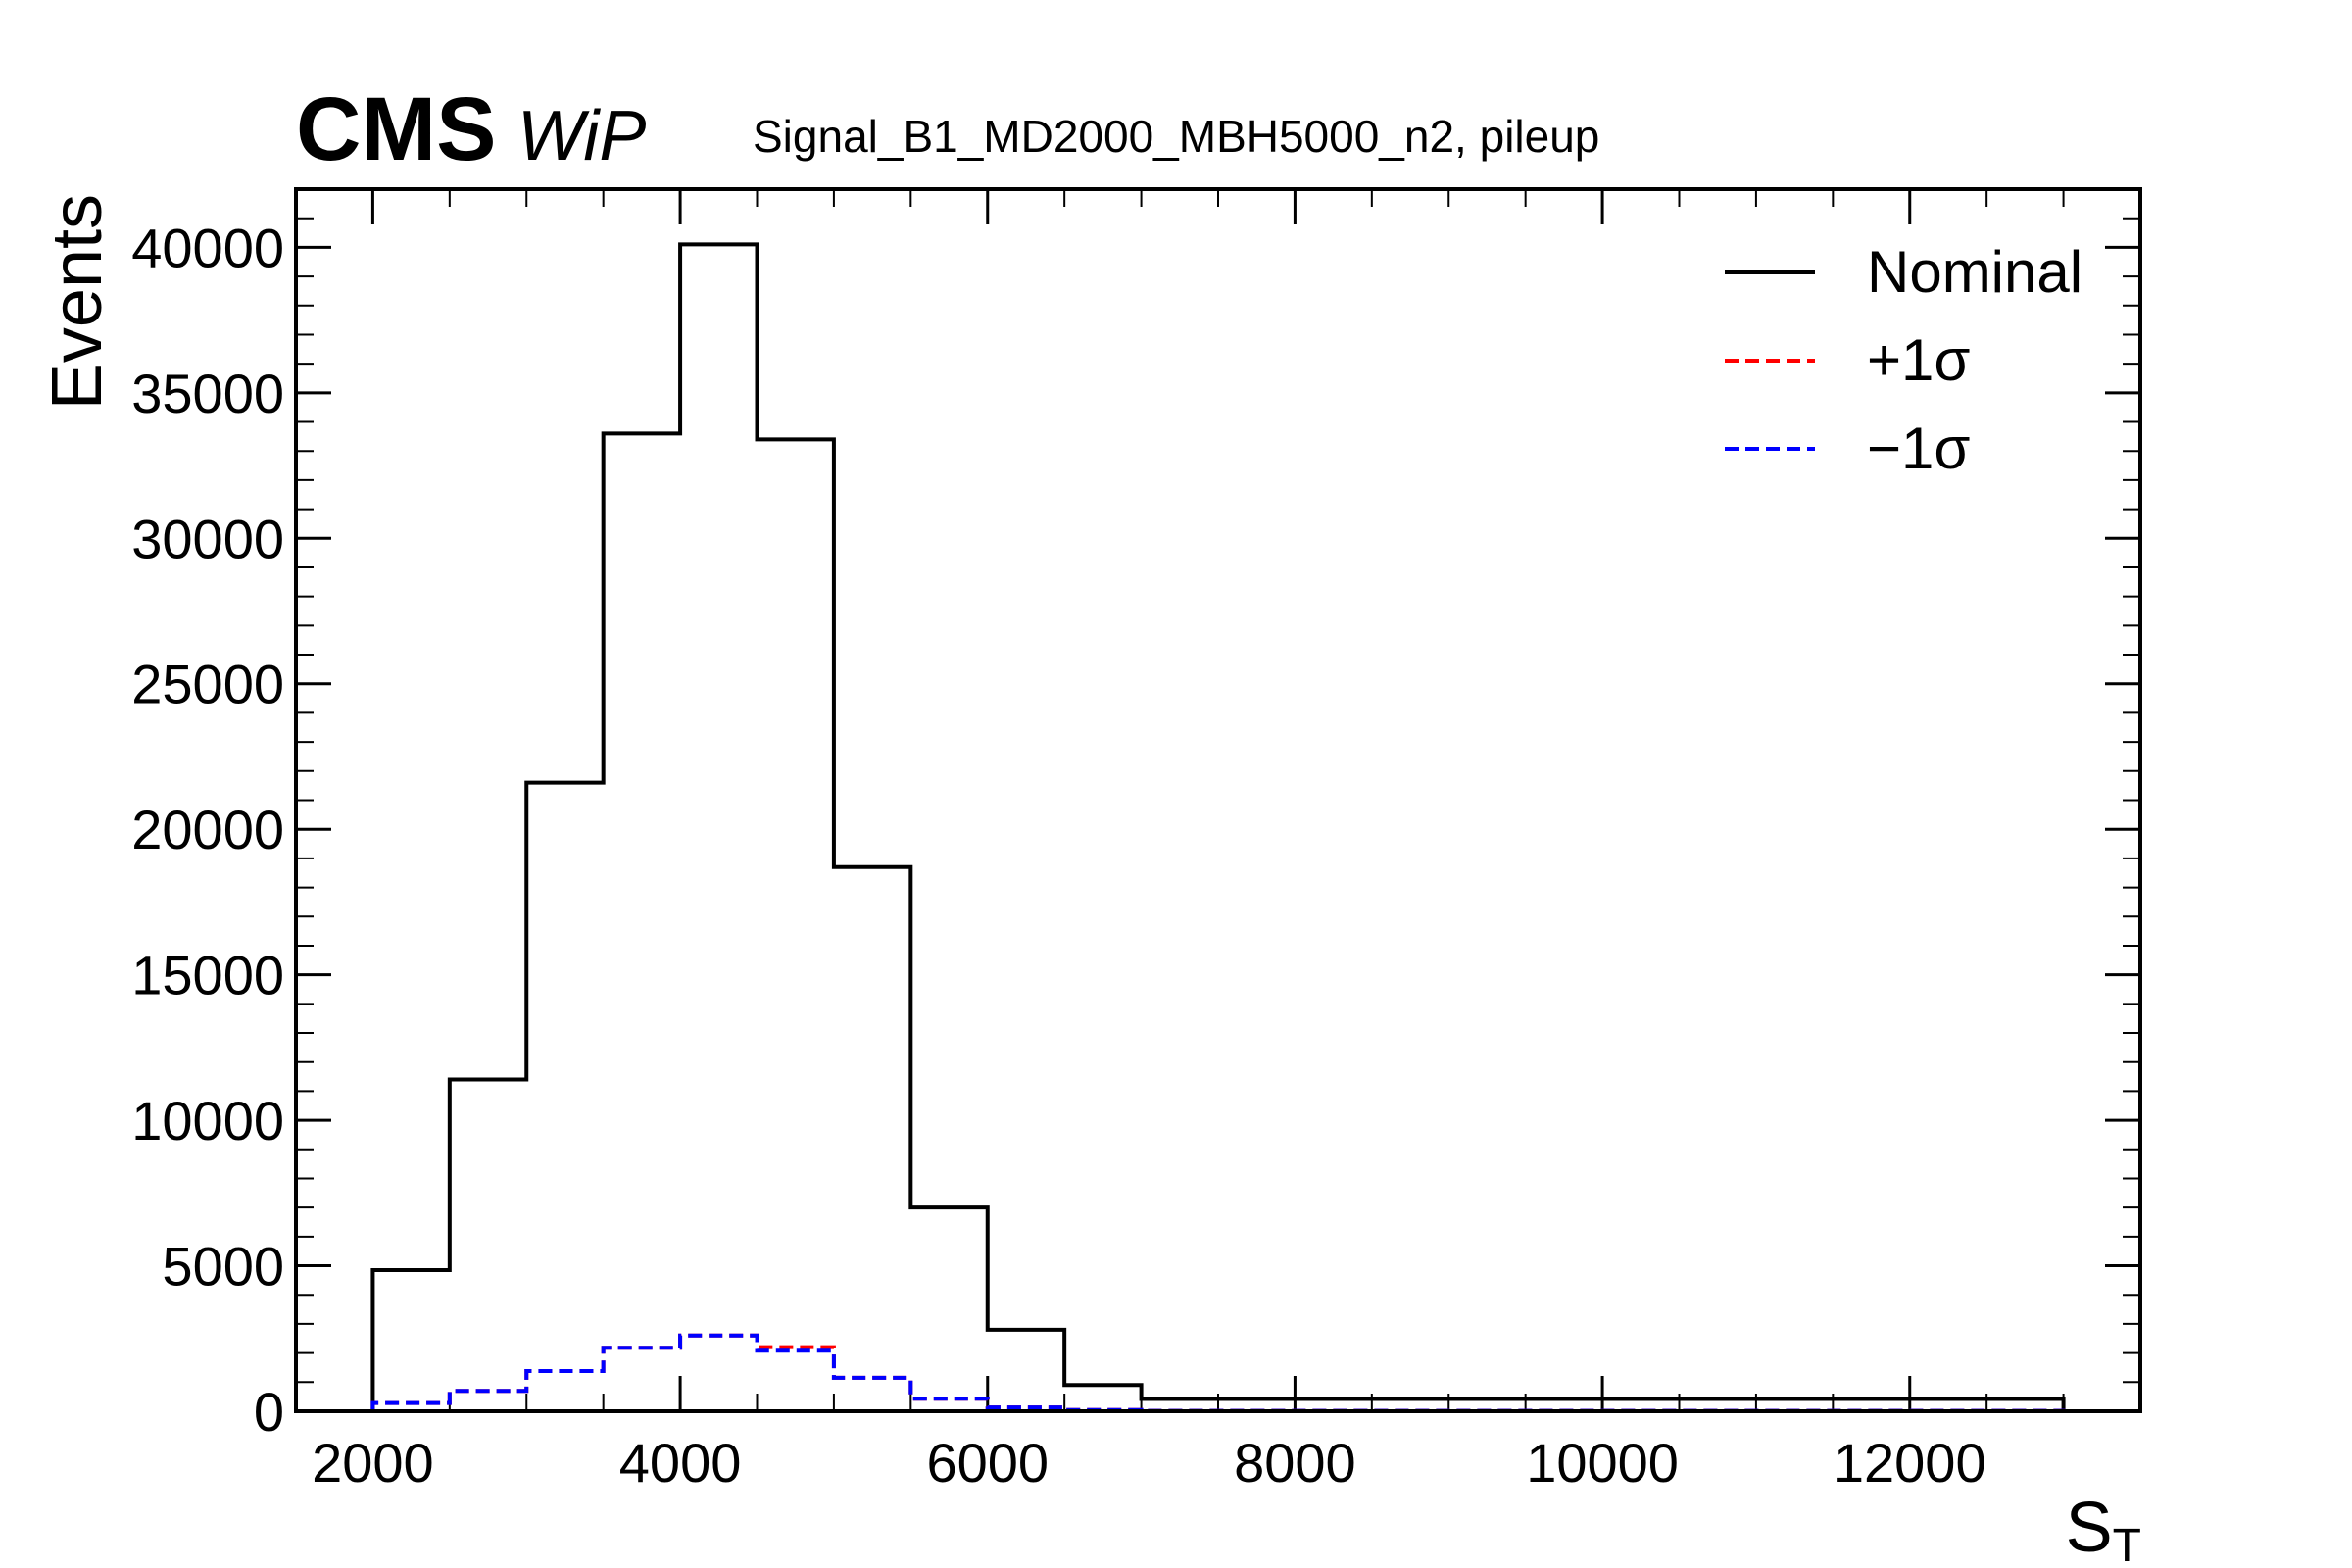 The height and width of the screenshot is (1568, 2352). I want to click on status-label: WiP, so click(581, 136).